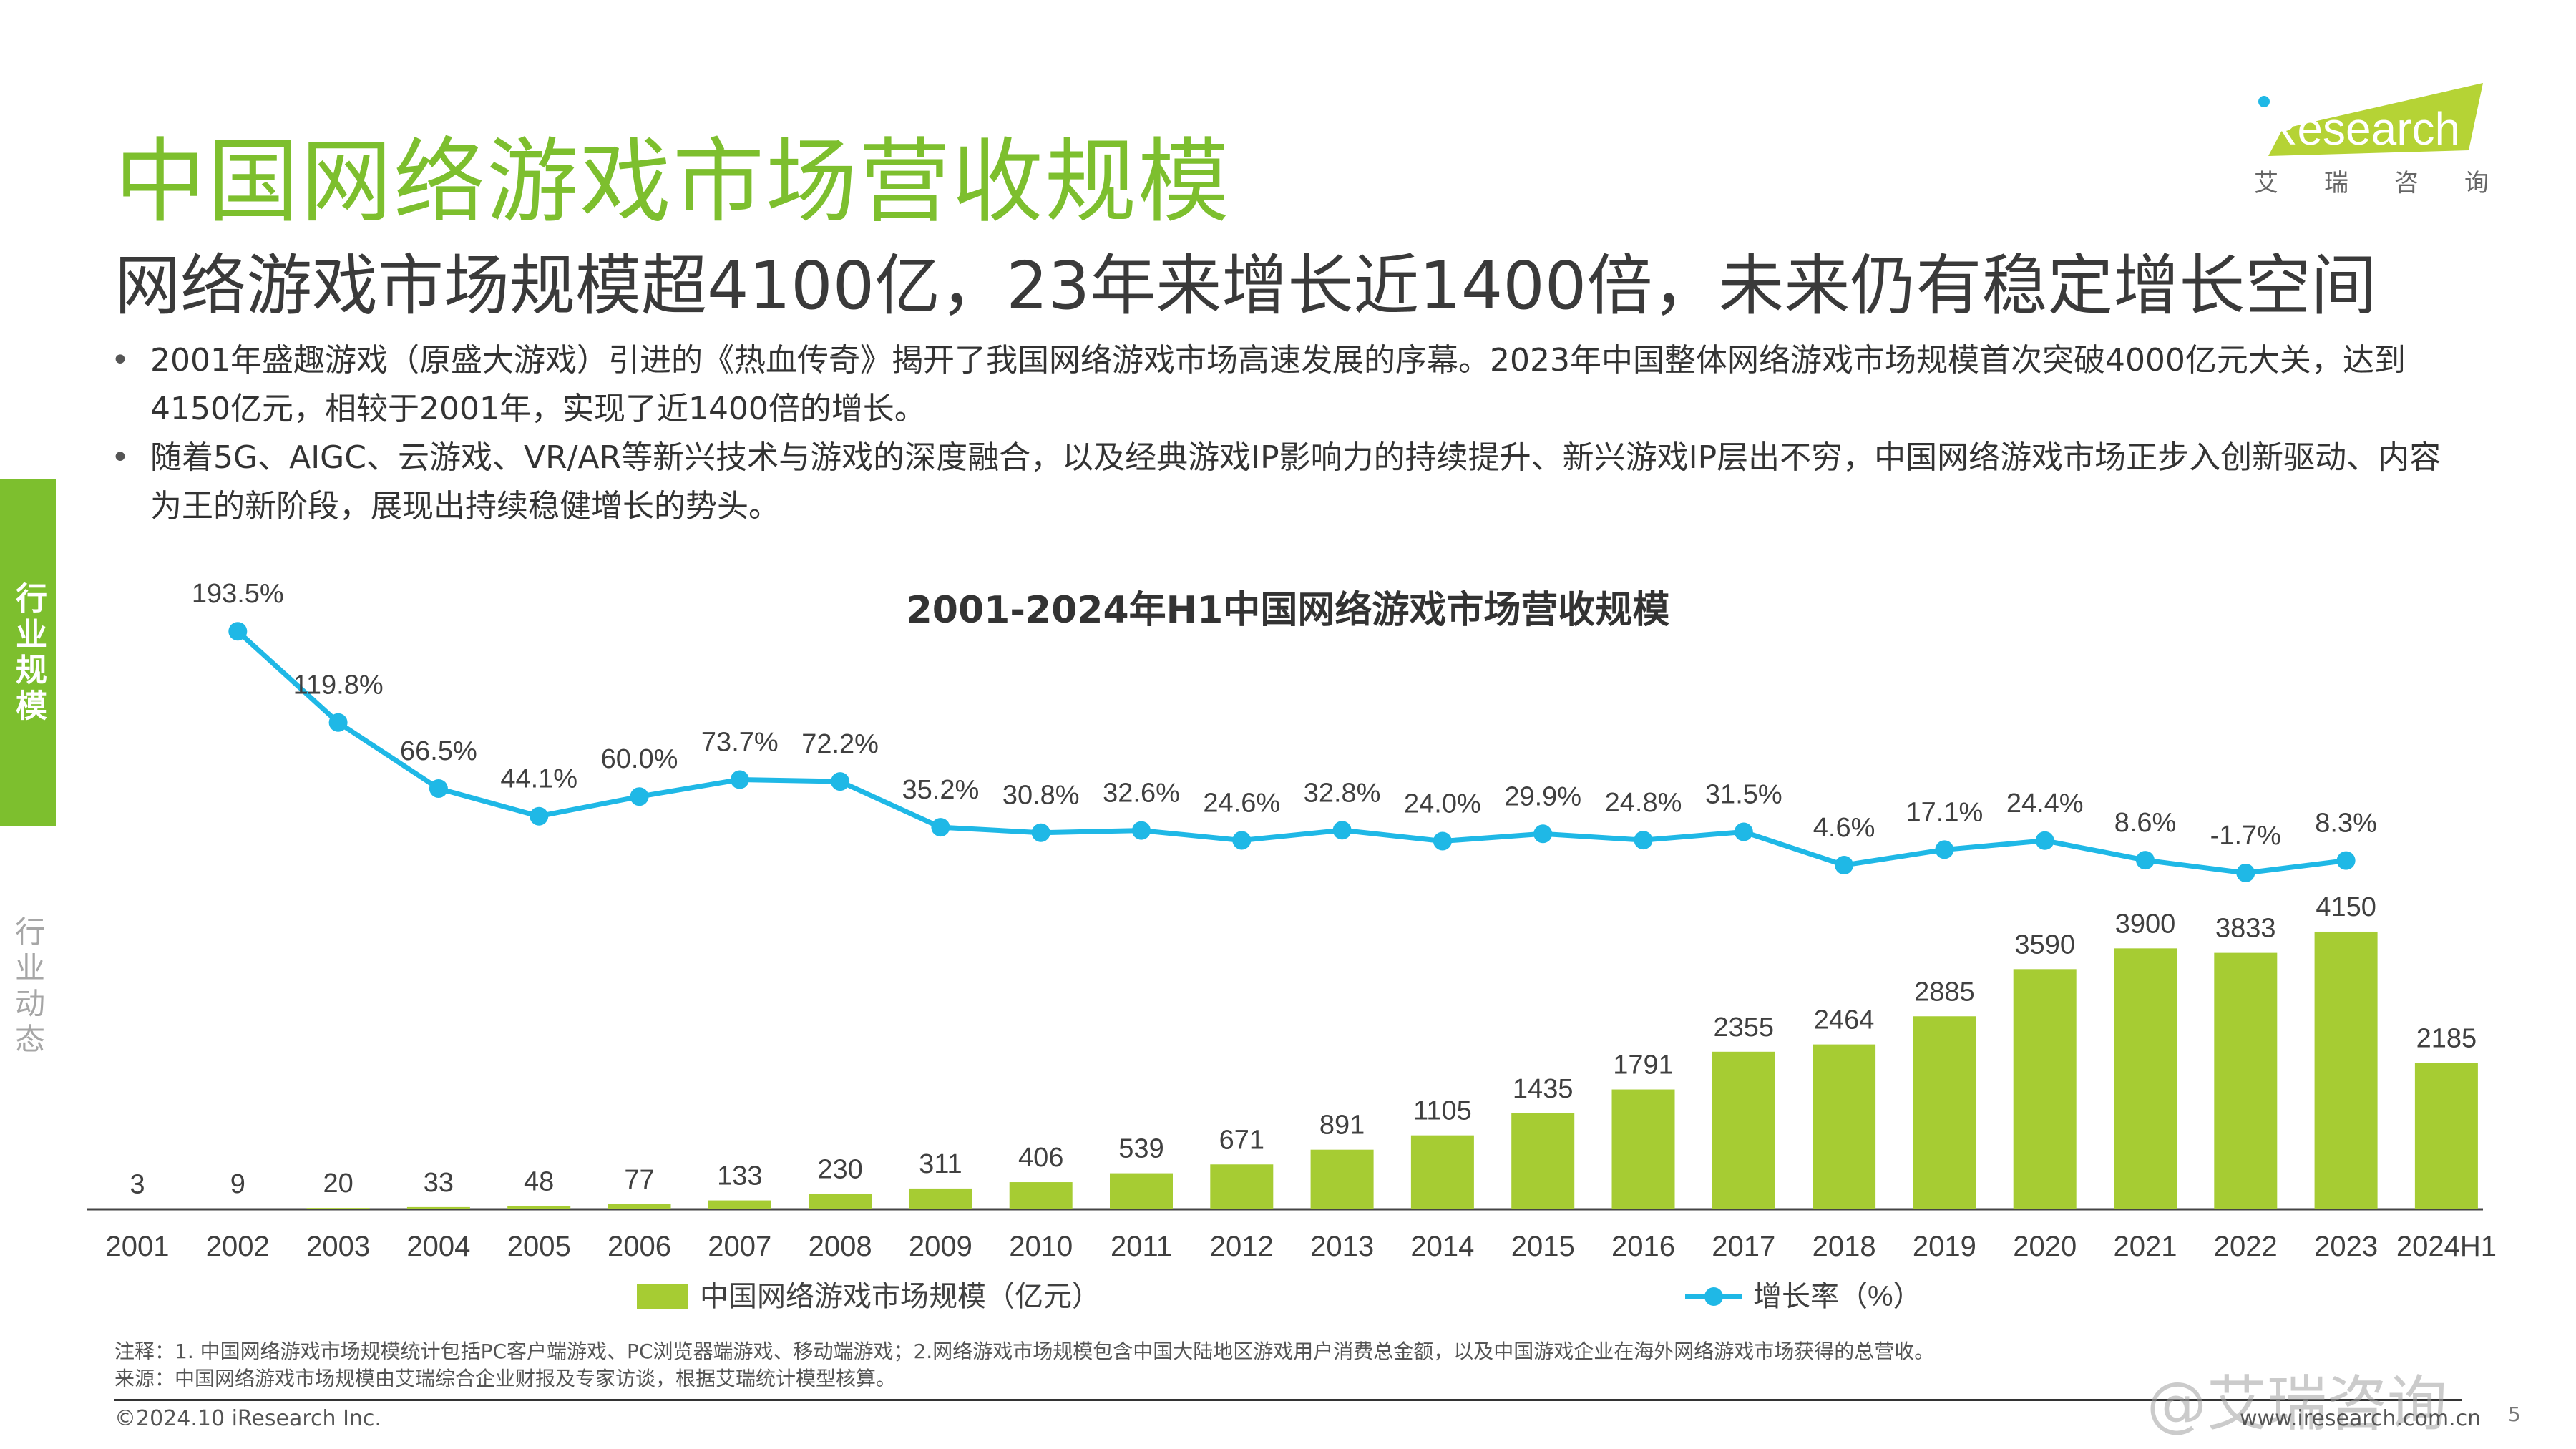  I want to click on logo-tag-char: 询, so click(2477, 183).